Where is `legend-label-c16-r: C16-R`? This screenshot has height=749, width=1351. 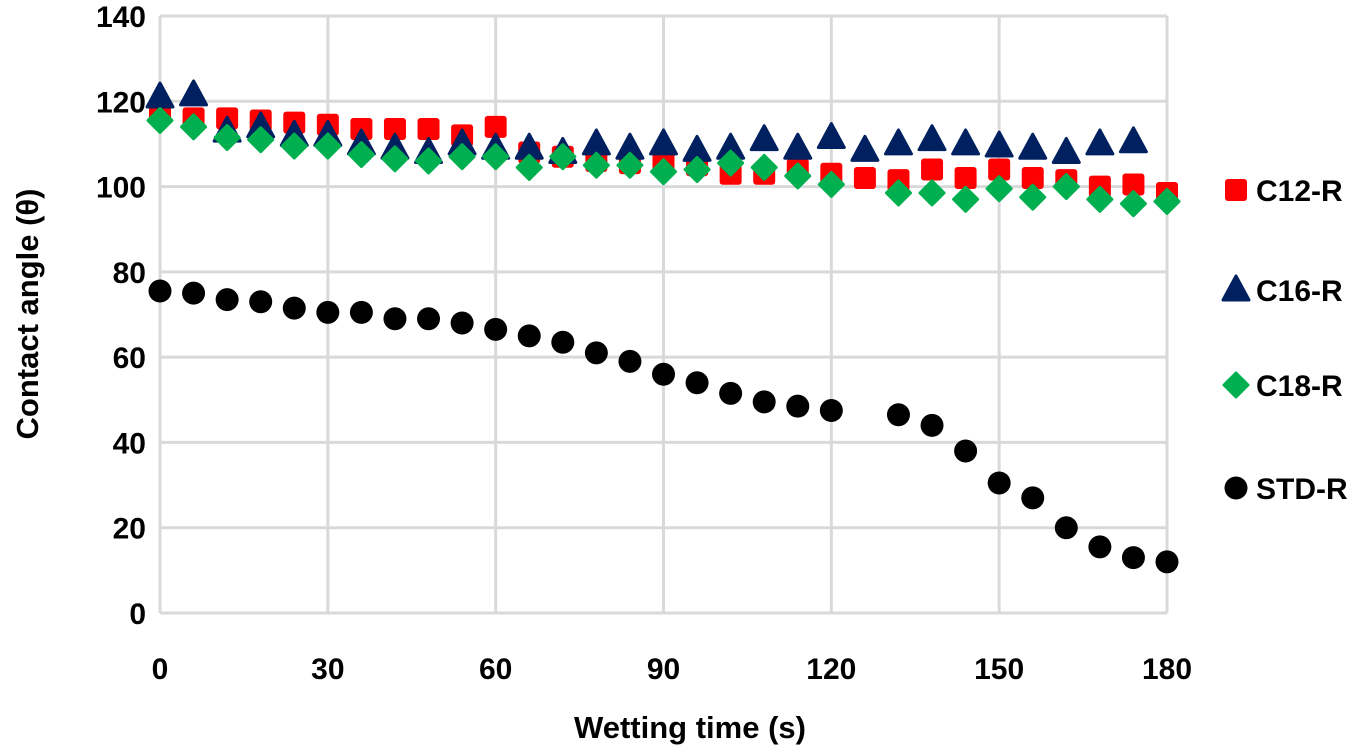 legend-label-c16-r: C16-R is located at coordinates (1299, 291).